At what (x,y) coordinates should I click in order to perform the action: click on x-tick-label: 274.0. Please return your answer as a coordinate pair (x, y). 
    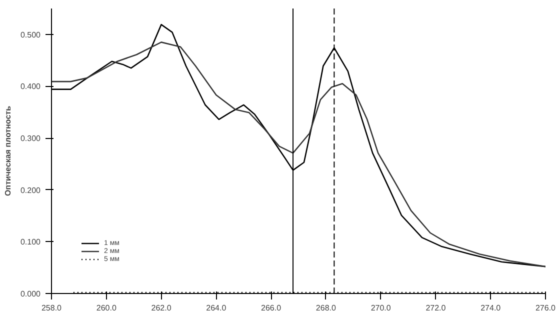
    Looking at the image, I should click on (491, 308).